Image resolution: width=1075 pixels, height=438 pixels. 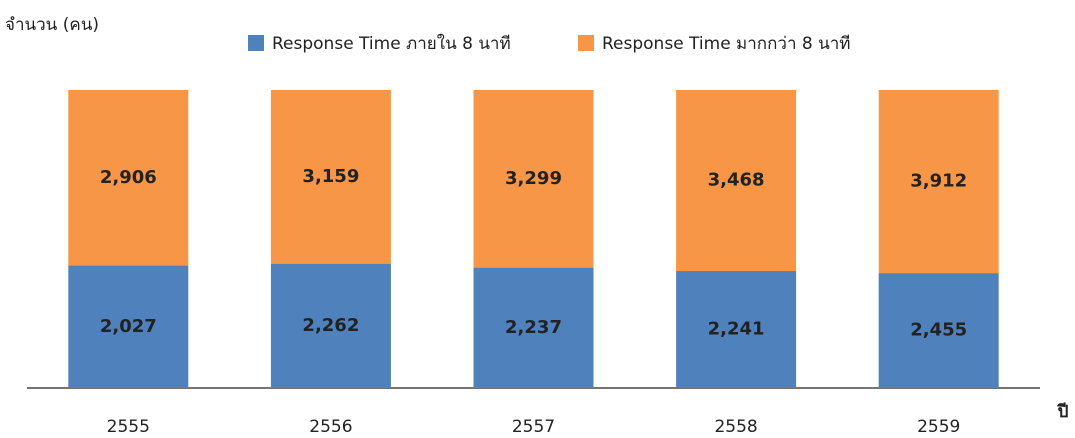 I want to click on x-tick-label: 2557, so click(x=533, y=427).